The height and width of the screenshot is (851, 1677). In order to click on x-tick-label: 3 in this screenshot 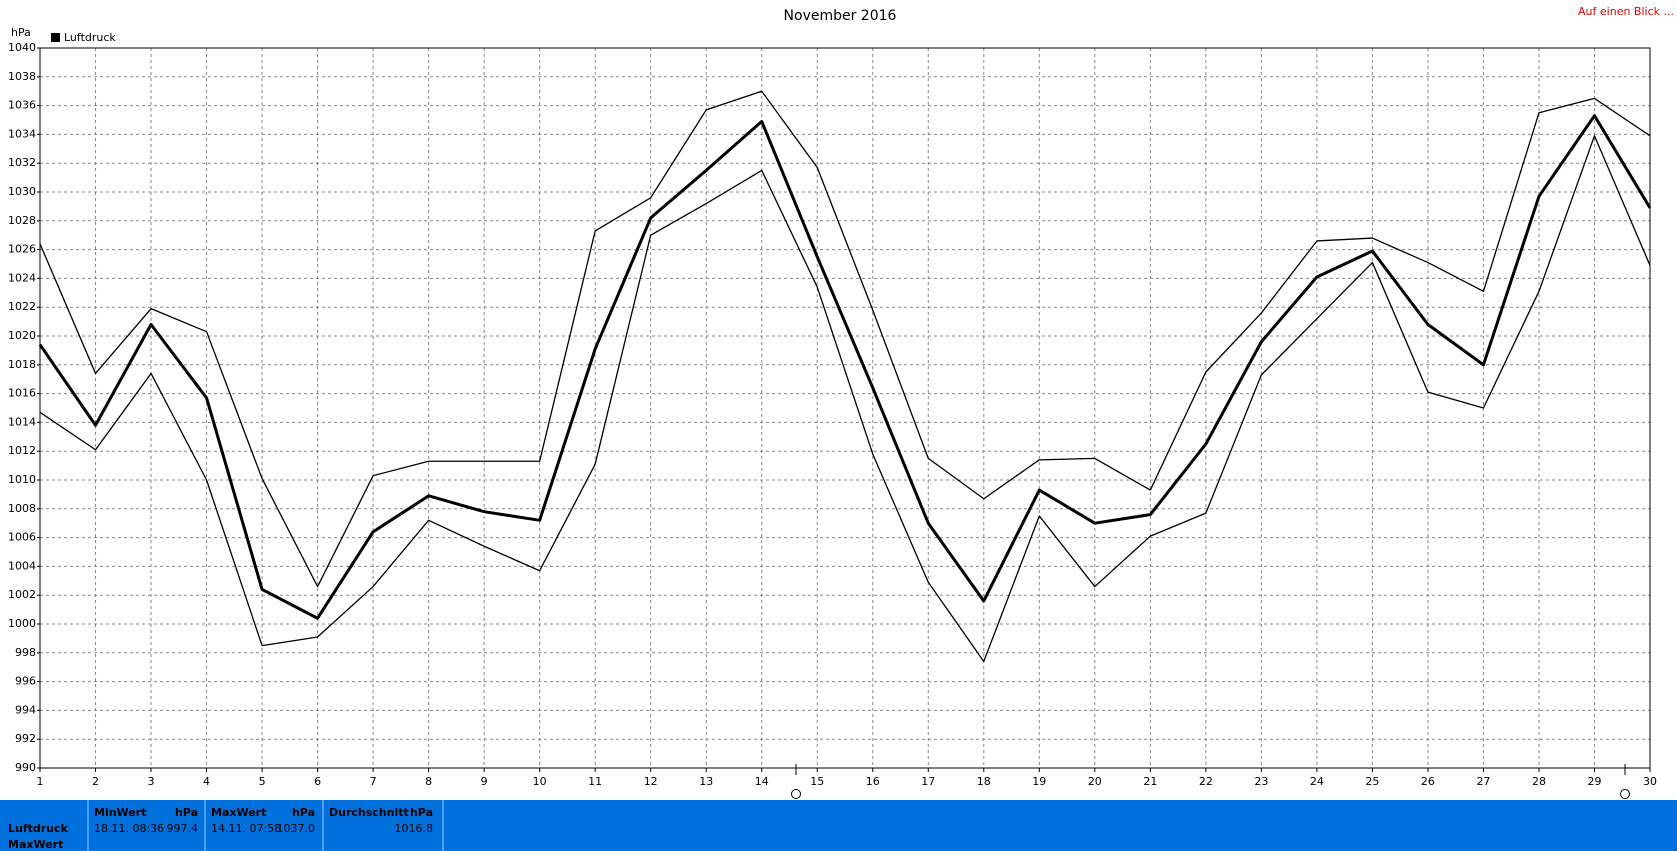, I will do `click(151, 781)`.